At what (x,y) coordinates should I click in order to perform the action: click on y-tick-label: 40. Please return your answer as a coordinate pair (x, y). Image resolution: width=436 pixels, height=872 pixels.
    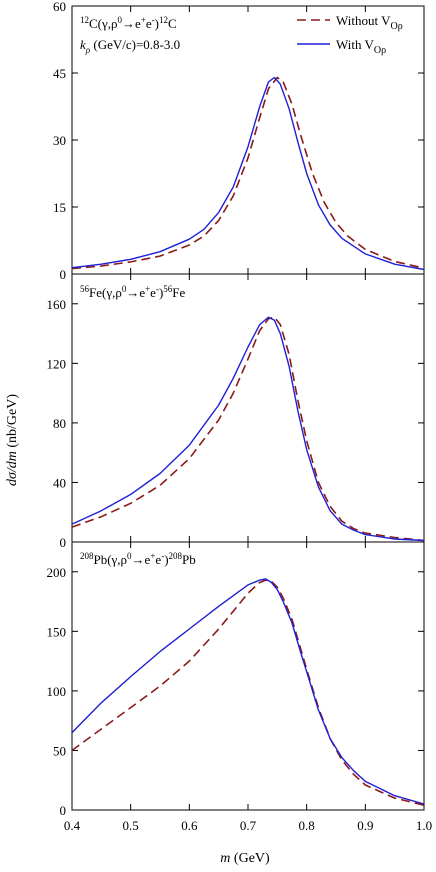
    Looking at the image, I should click on (59, 482).